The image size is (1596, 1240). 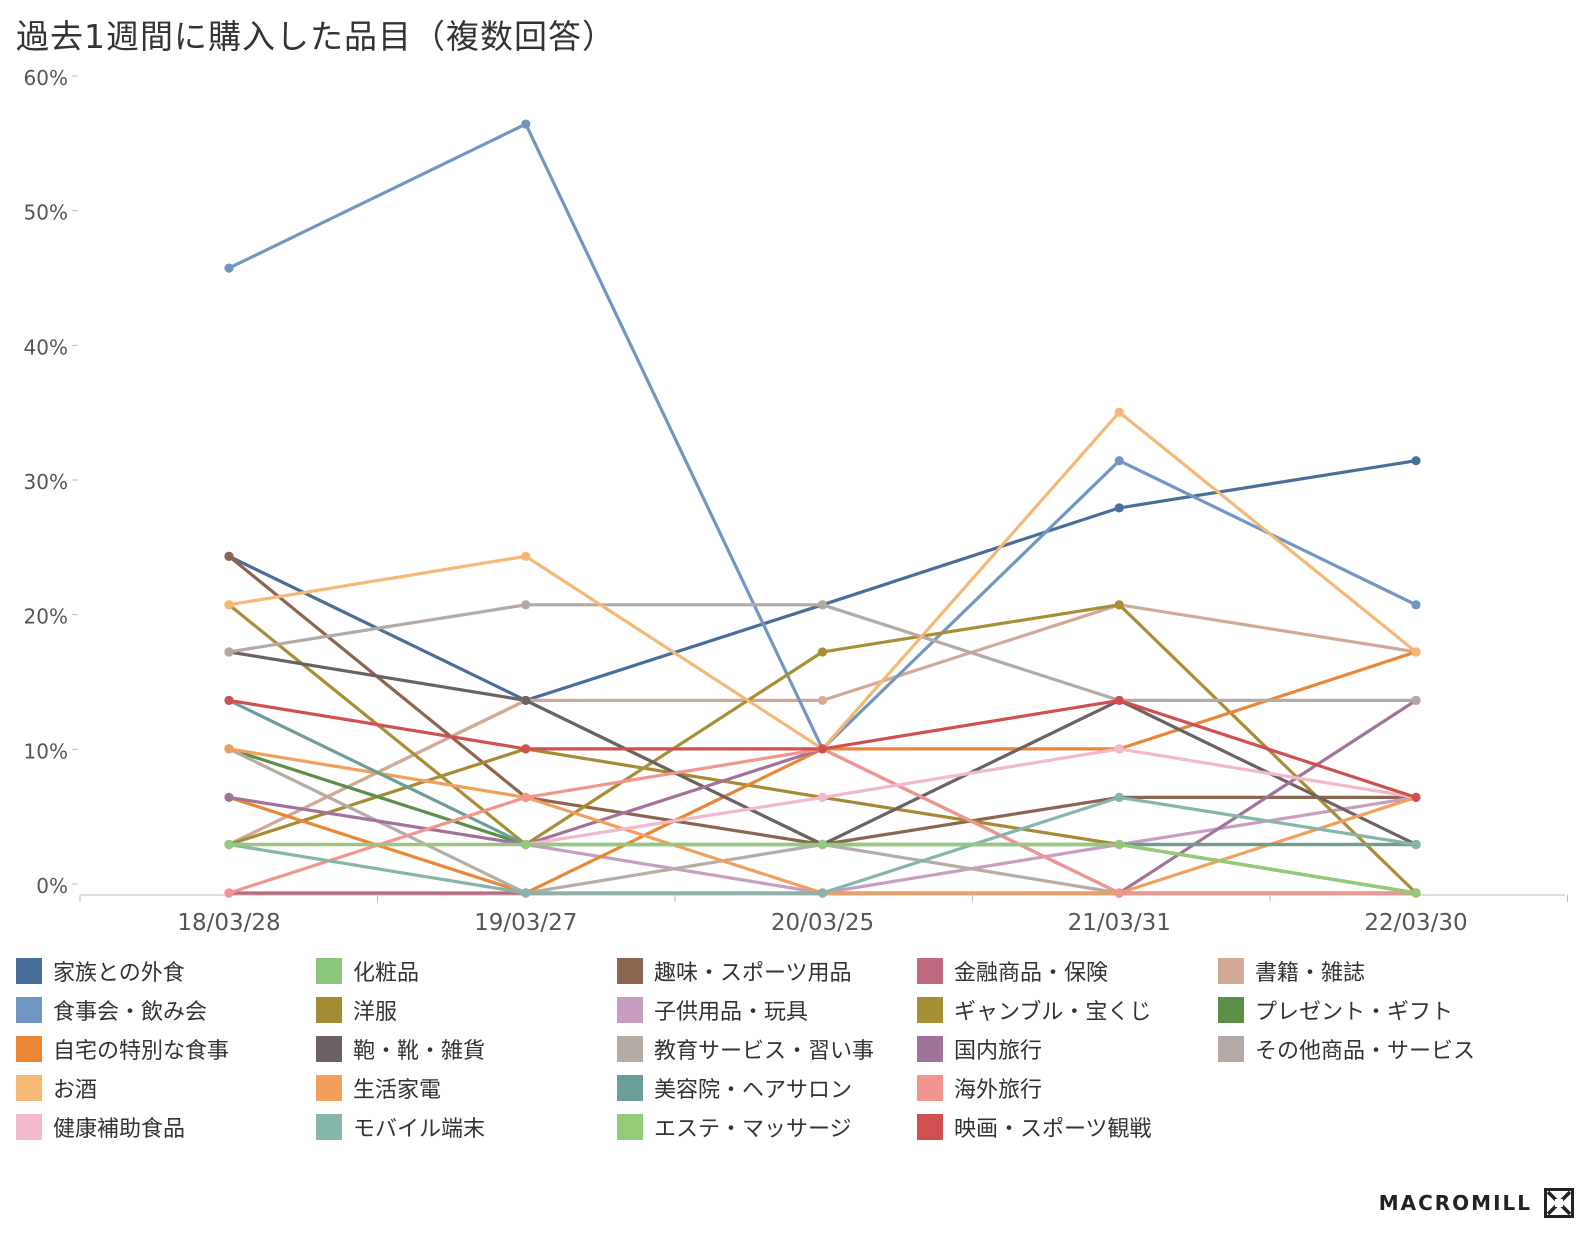 I want to click on legend-item: 書籍・雑誌, so click(x=1291, y=971).